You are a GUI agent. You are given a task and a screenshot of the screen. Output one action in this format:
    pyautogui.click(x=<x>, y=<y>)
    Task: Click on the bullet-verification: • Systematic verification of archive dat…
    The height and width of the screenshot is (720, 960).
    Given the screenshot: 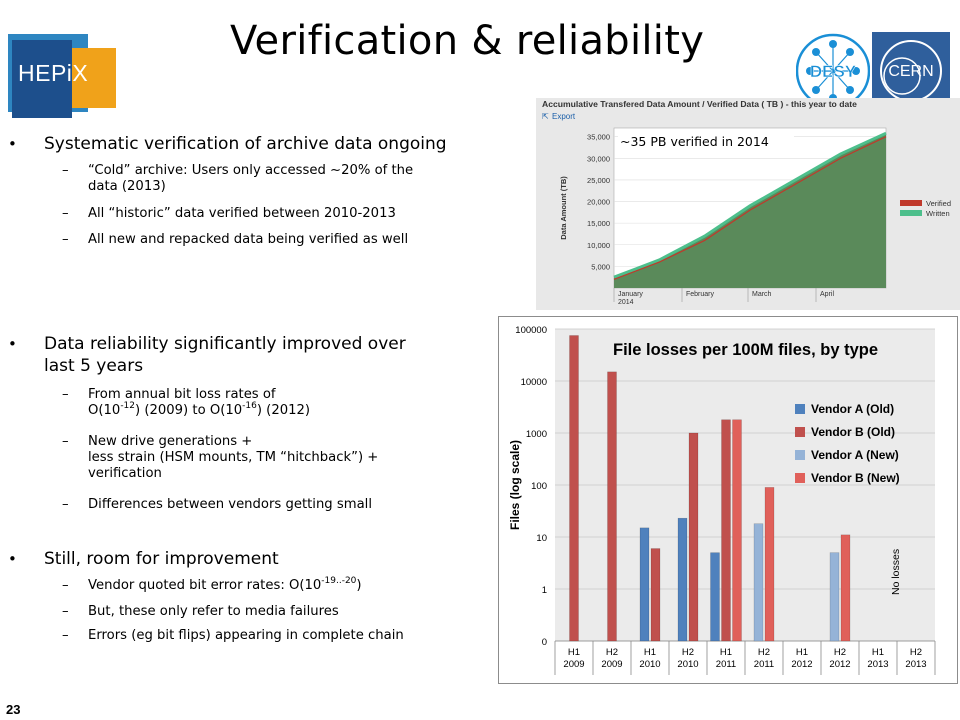 What is the action you would take?
    pyautogui.click(x=227, y=144)
    